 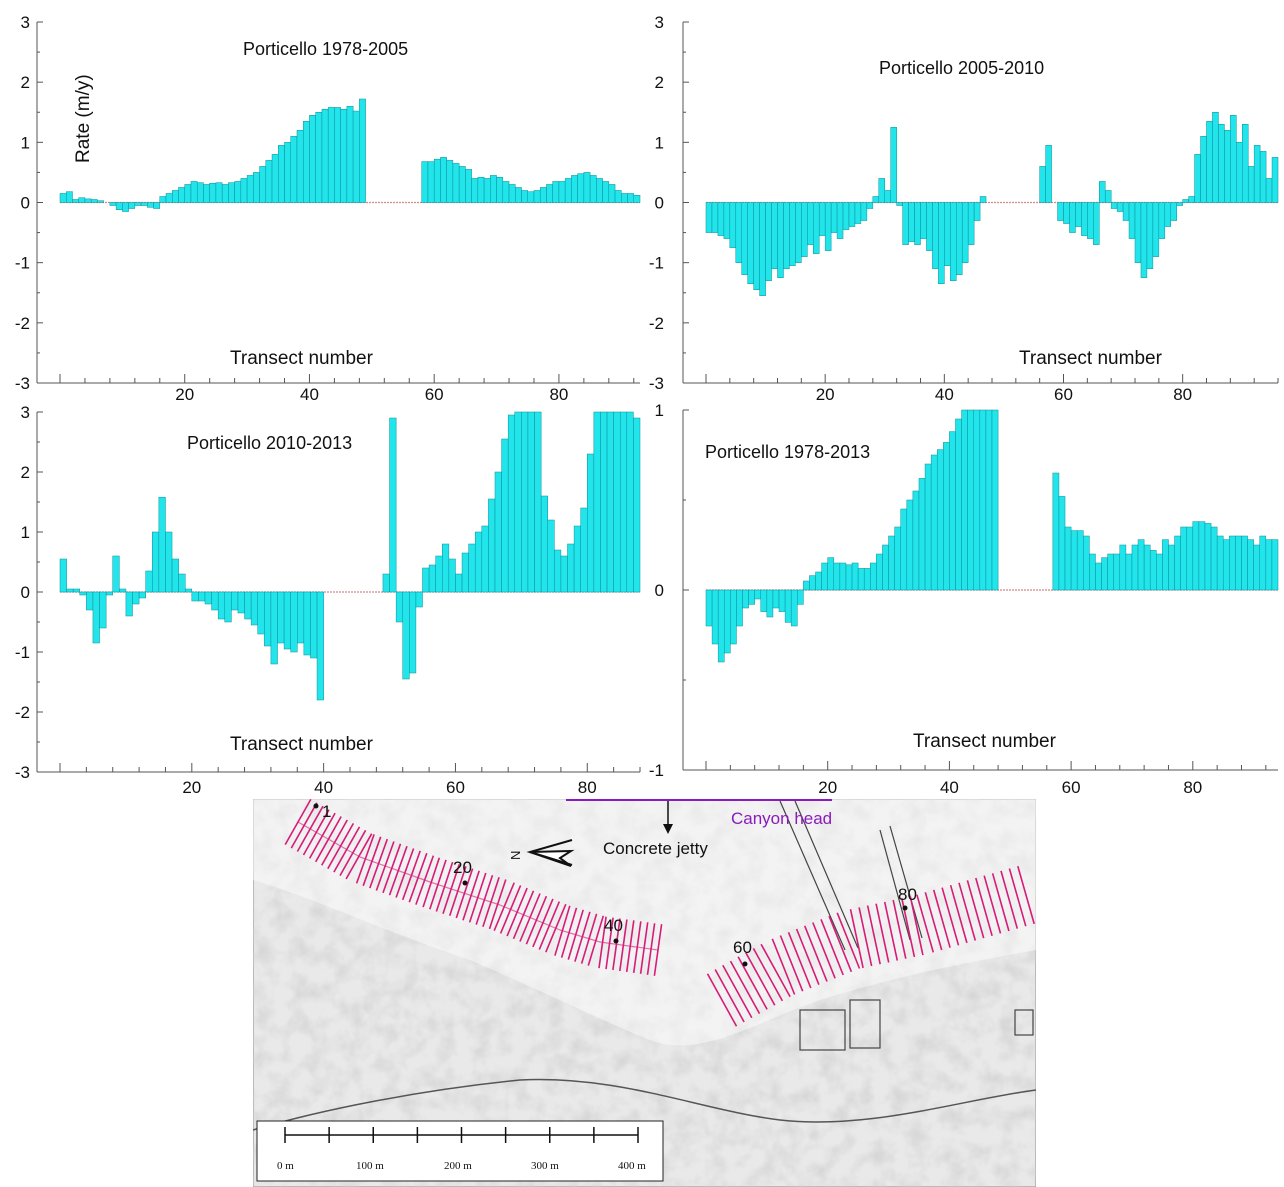 What do you see at coordinates (822, 1030) in the screenshot?
I see `building-outline` at bounding box center [822, 1030].